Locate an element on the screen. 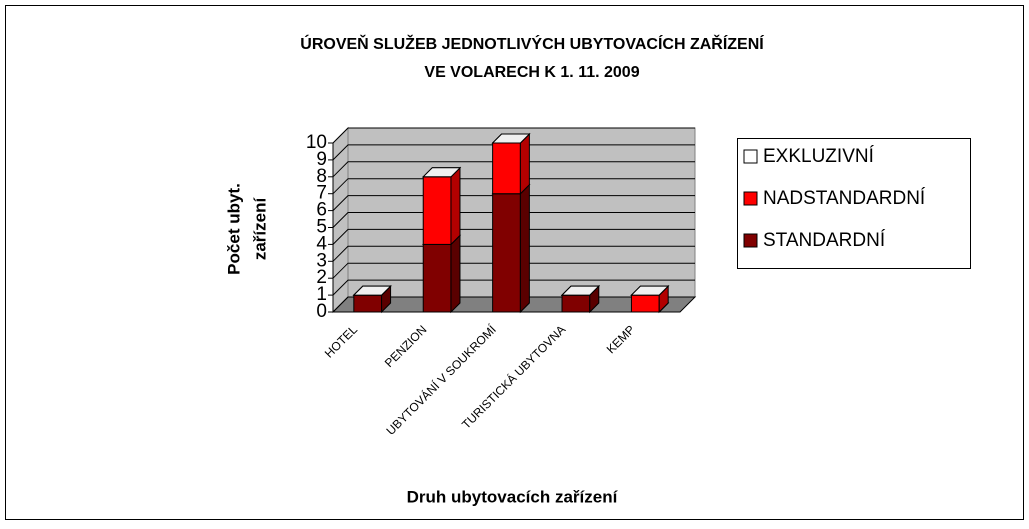 This screenshot has width=1029, height=529. y-tick-label: 2 is located at coordinates (321, 277).